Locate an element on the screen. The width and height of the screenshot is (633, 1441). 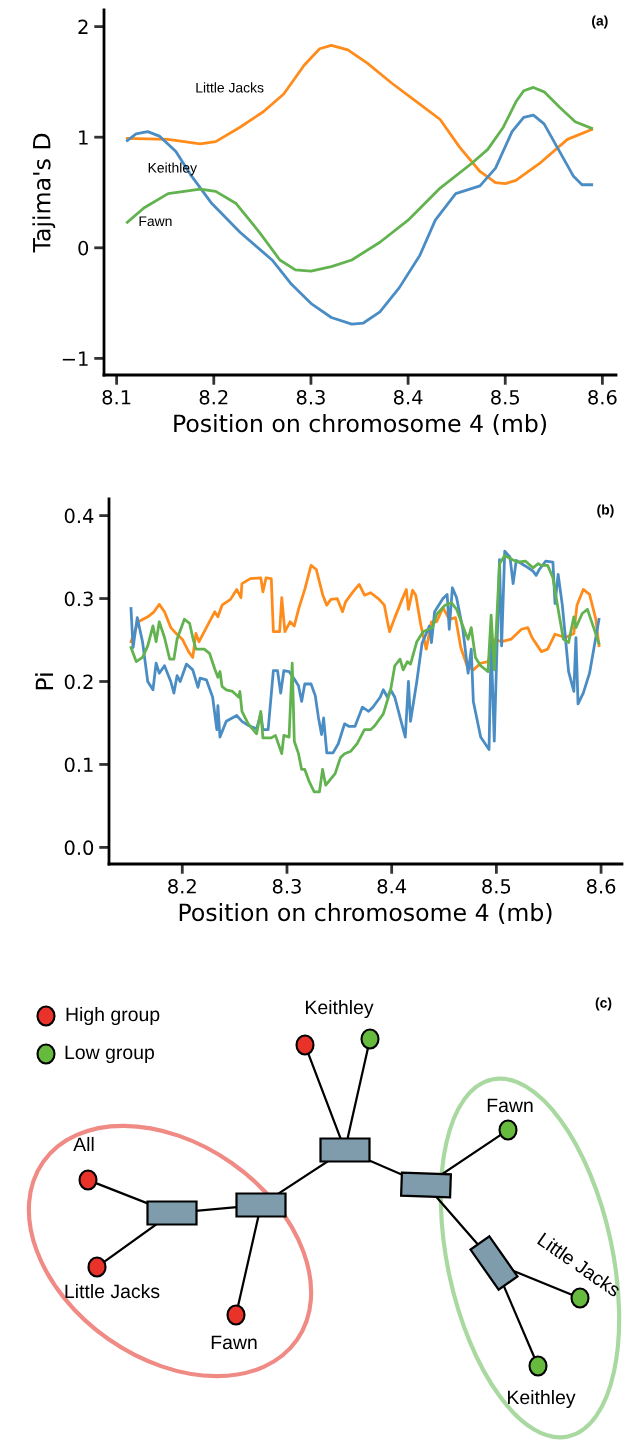
y-tick-label: 0.4 is located at coordinates (79, 516).